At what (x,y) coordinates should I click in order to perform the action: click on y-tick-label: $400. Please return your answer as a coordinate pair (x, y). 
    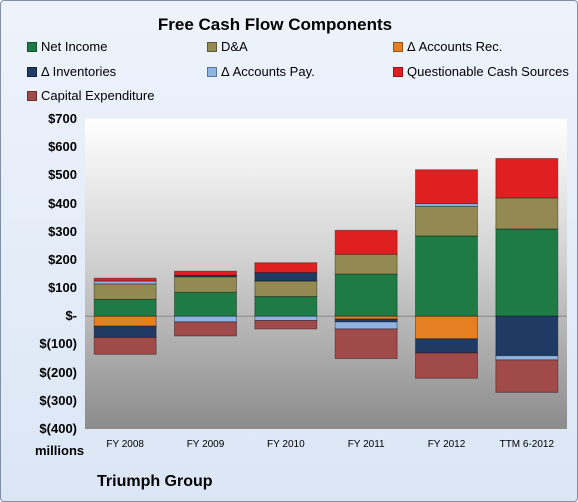
    Looking at the image, I should click on (62, 203).